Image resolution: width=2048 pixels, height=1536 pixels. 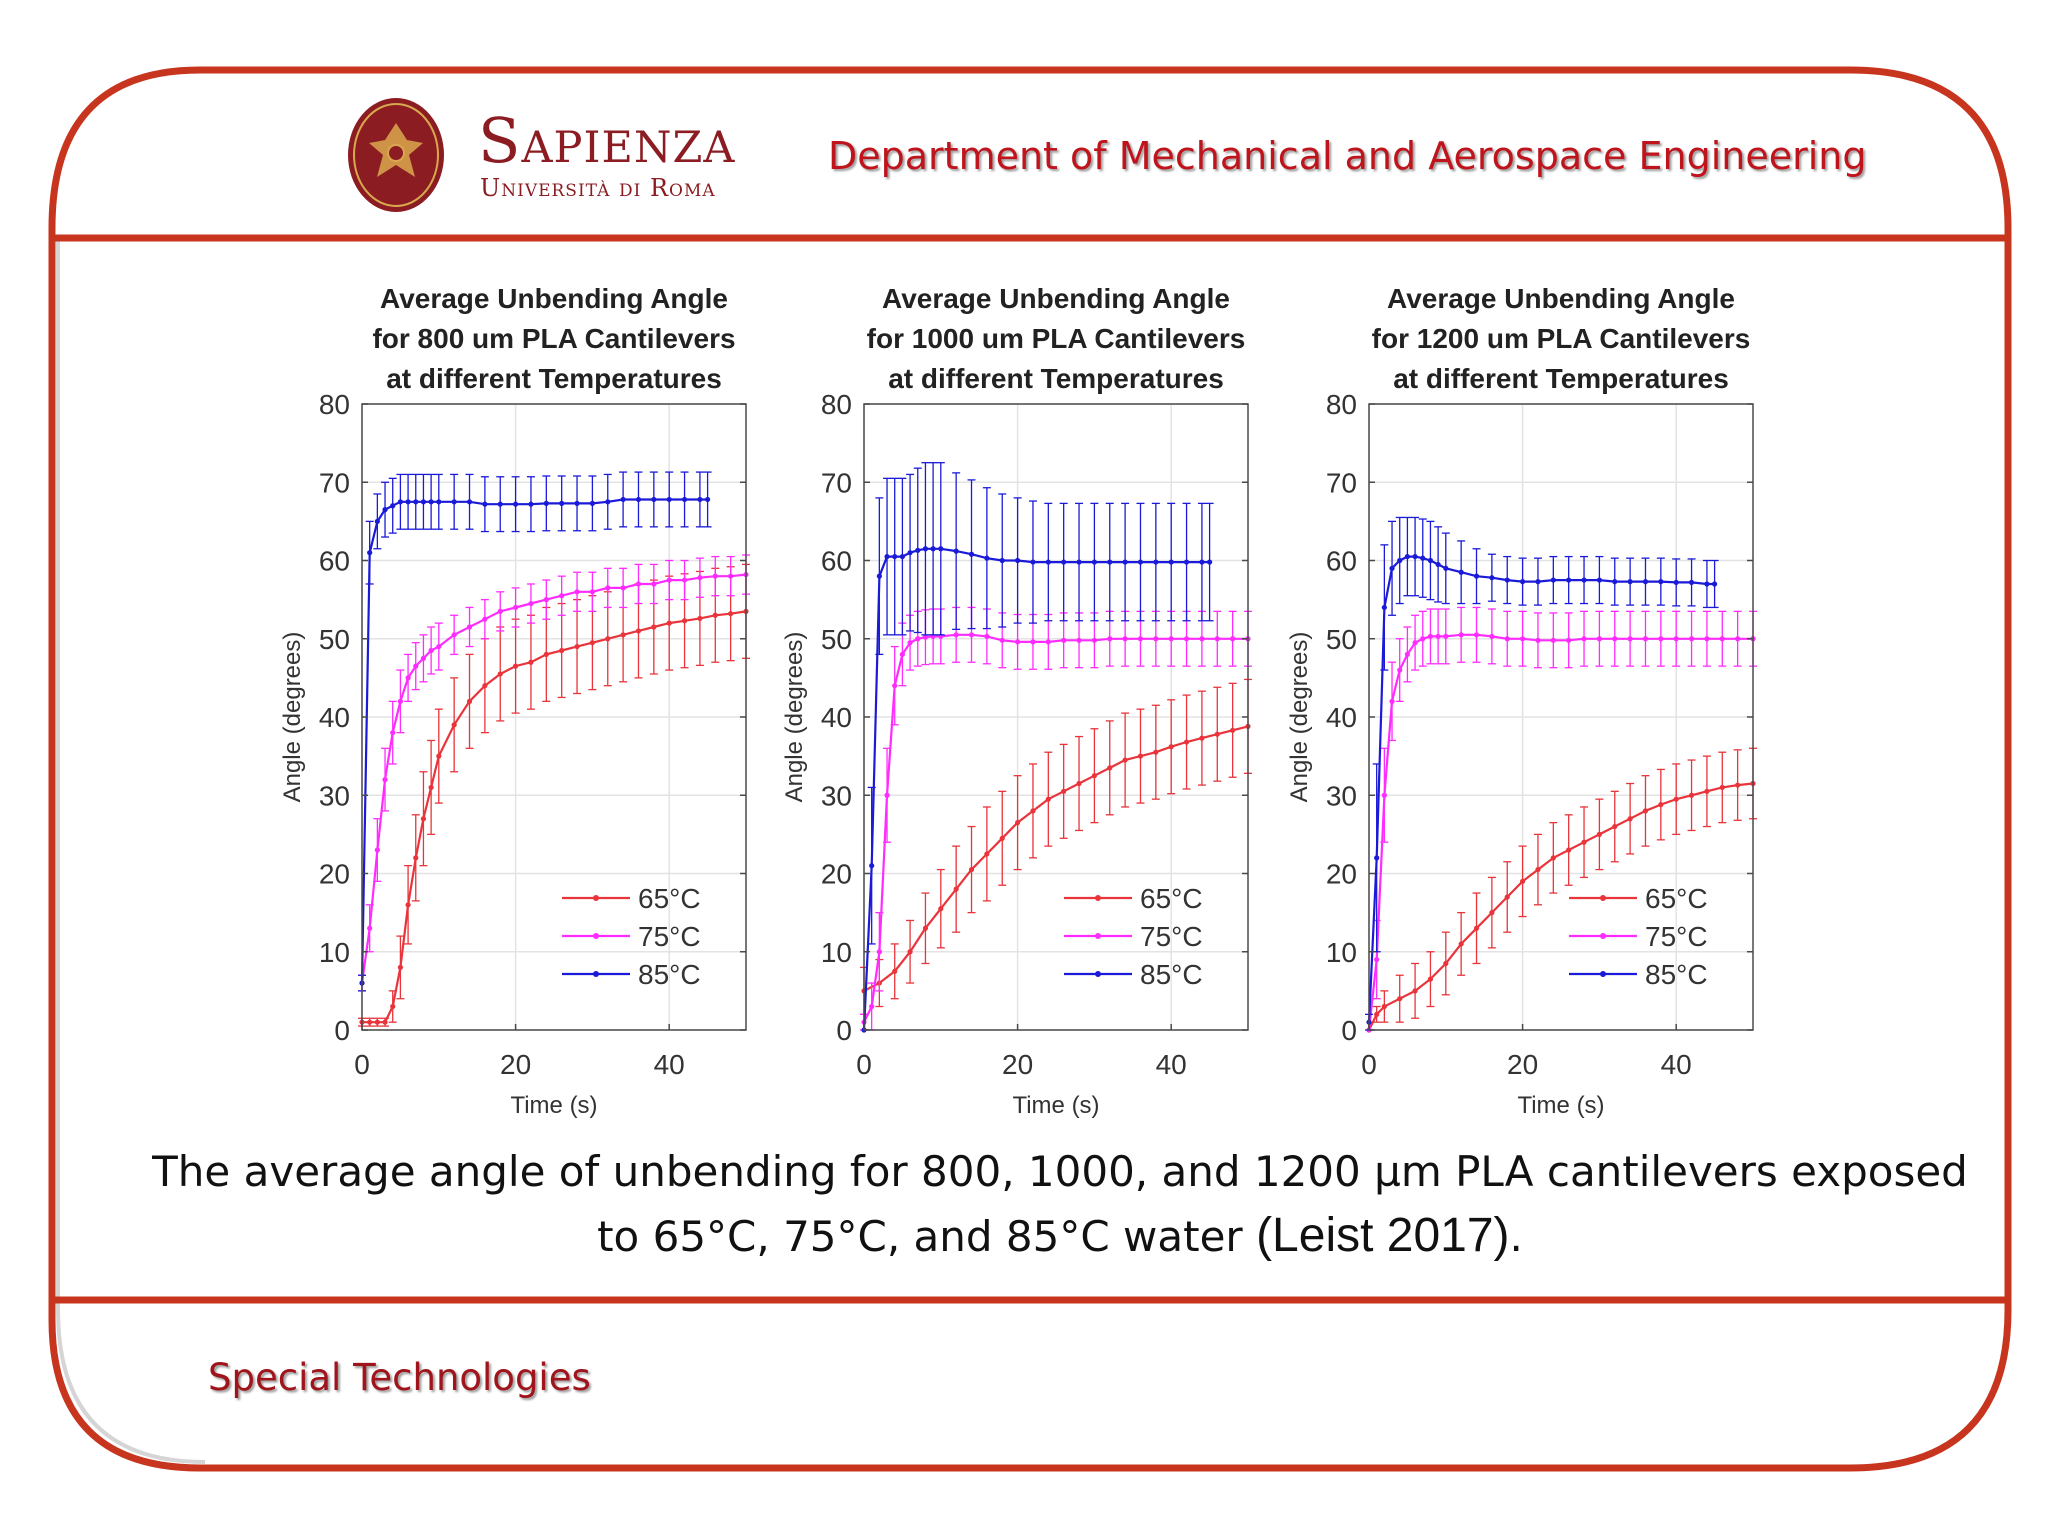 I want to click on caption-line2-end: ., so click(x=1516, y=1236).